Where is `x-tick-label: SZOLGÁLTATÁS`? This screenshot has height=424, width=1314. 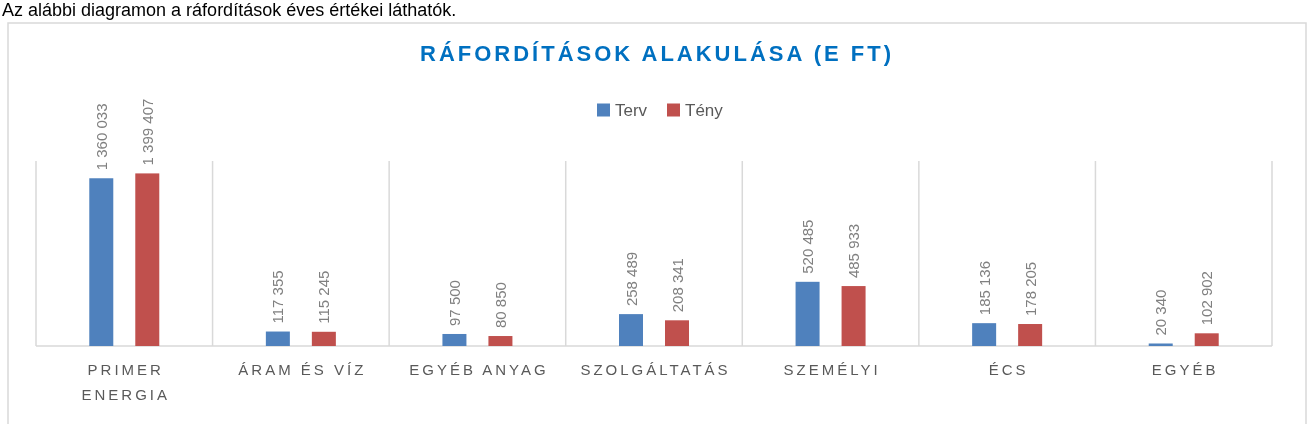 x-tick-label: SZOLGÁLTATÁS is located at coordinates (655, 369).